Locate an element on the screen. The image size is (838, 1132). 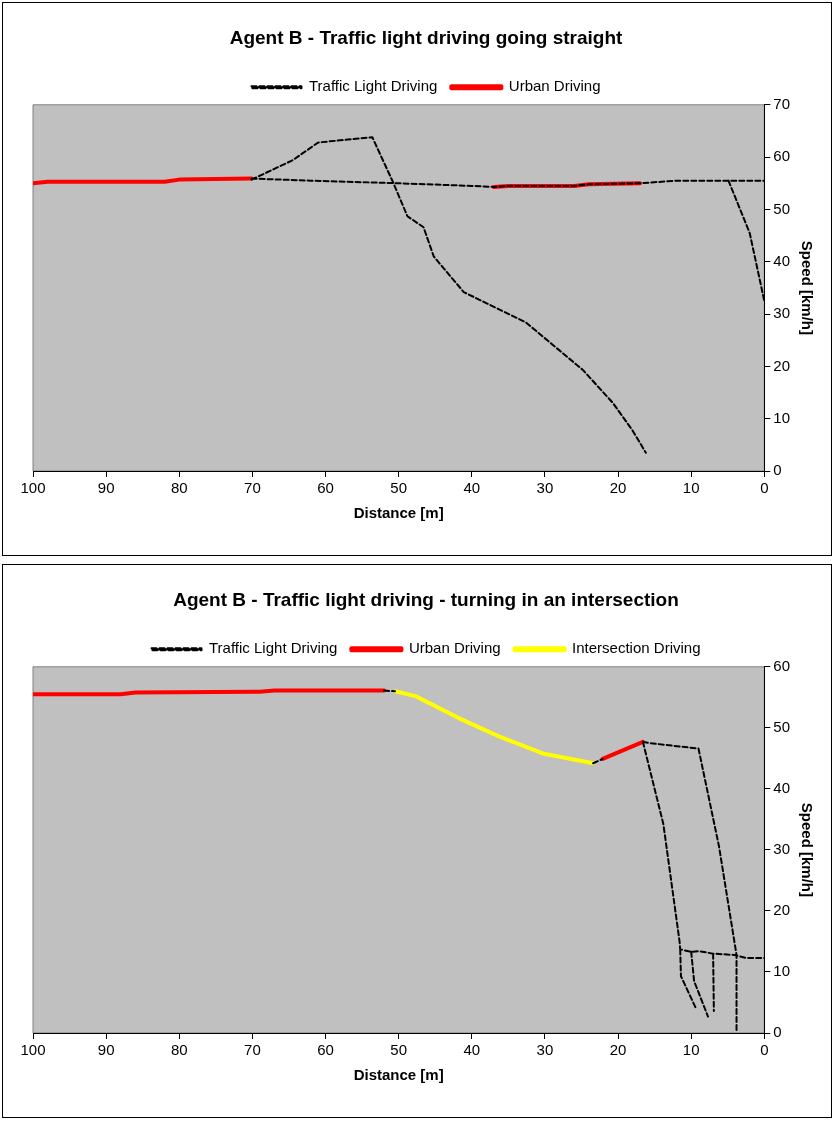
y-tick-label: 70 is located at coordinates (781, 103).